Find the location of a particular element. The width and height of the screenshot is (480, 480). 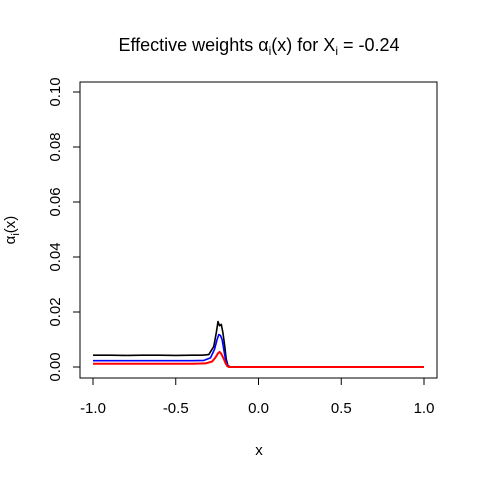

x-axis: -1.0 -0.5 0.0 0.5 1.0 is located at coordinates (257, 397).